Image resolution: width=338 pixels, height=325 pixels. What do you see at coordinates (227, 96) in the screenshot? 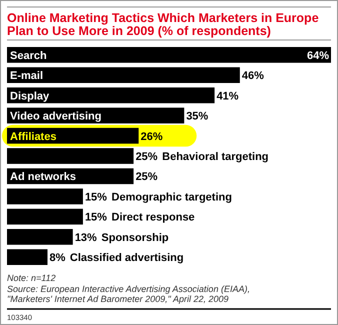
I see `data-label: 41%` at bounding box center [227, 96].